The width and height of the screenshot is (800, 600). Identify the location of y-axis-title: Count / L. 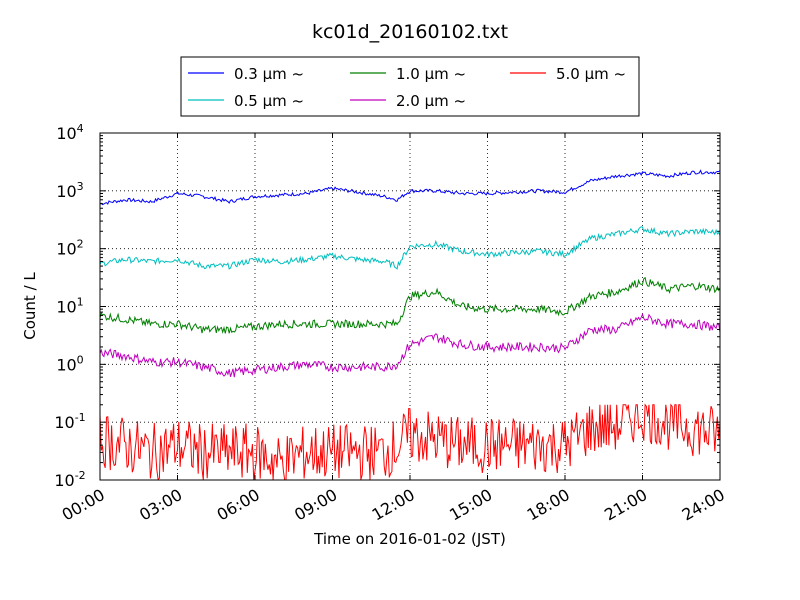
(30, 306).